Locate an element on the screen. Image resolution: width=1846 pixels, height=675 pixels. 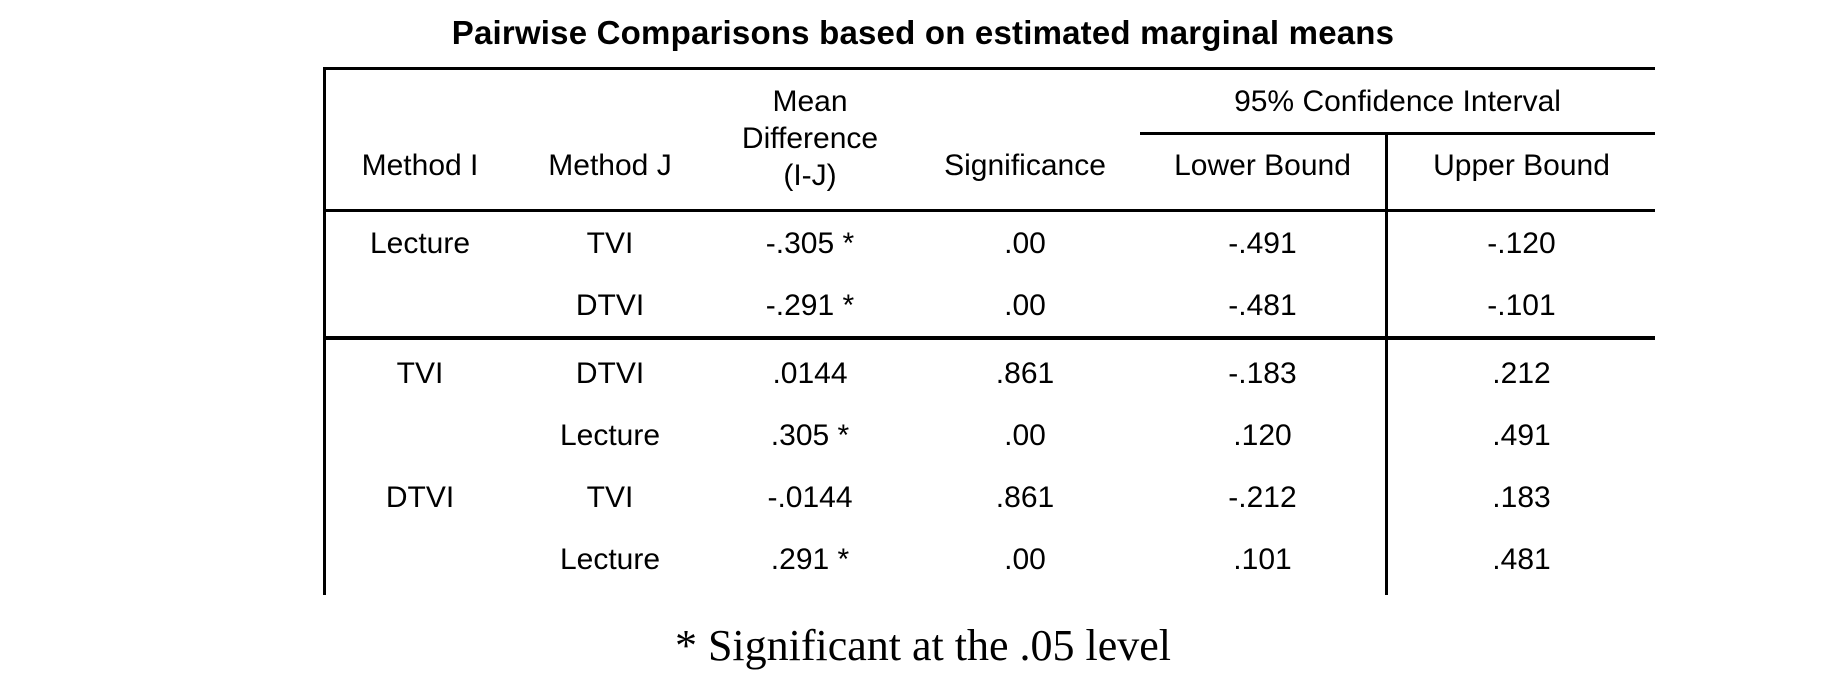
row1-method-j: TVI is located at coordinates (610, 243).